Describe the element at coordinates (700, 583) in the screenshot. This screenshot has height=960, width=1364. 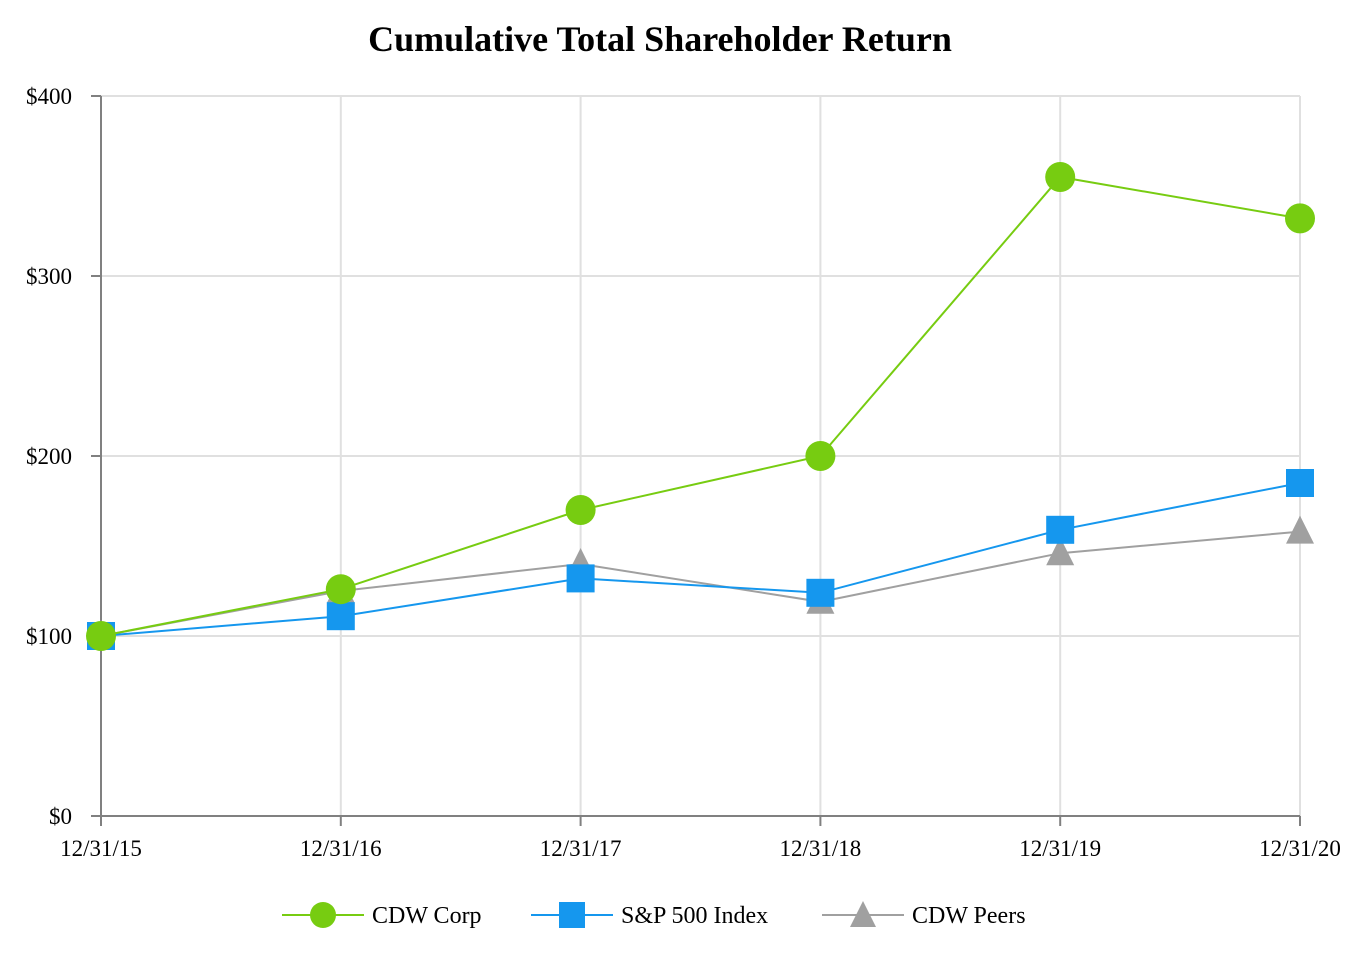
I see `series-line-cdw-peers` at that location.